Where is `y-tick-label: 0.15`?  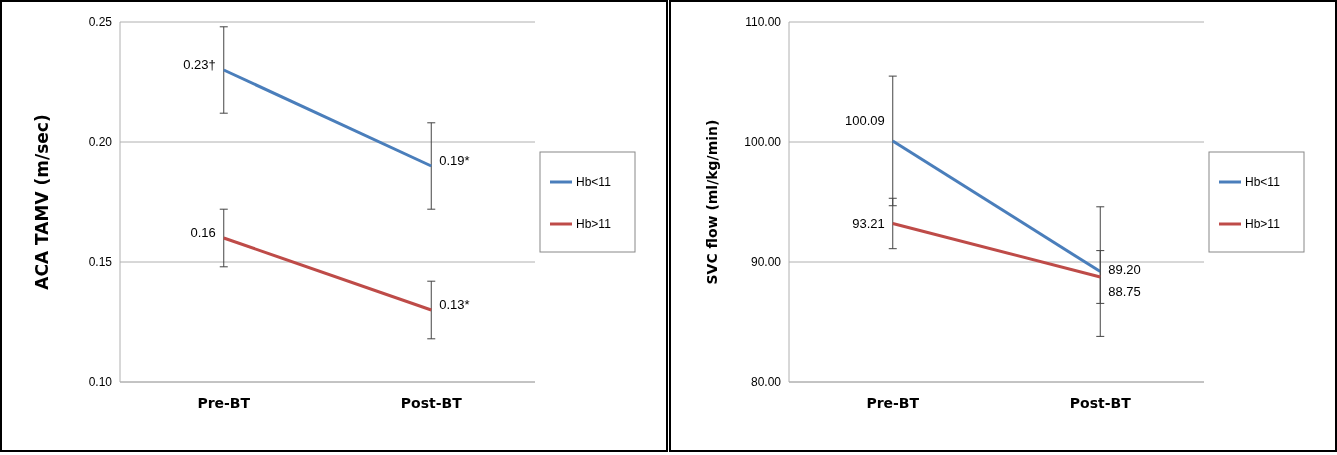 y-tick-label: 0.15 is located at coordinates (100, 262).